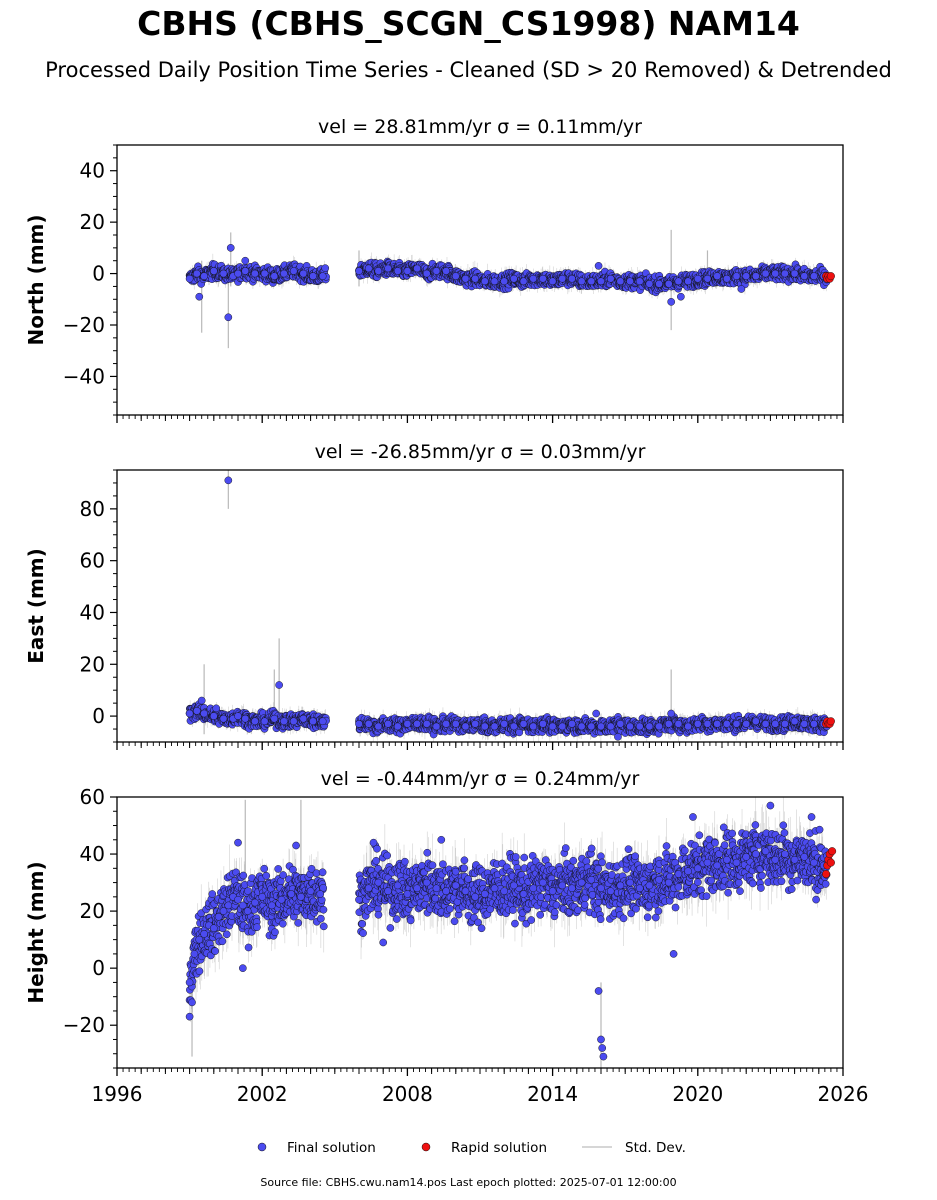  I want to click on y-tick-label: 40, so click(92, 171).